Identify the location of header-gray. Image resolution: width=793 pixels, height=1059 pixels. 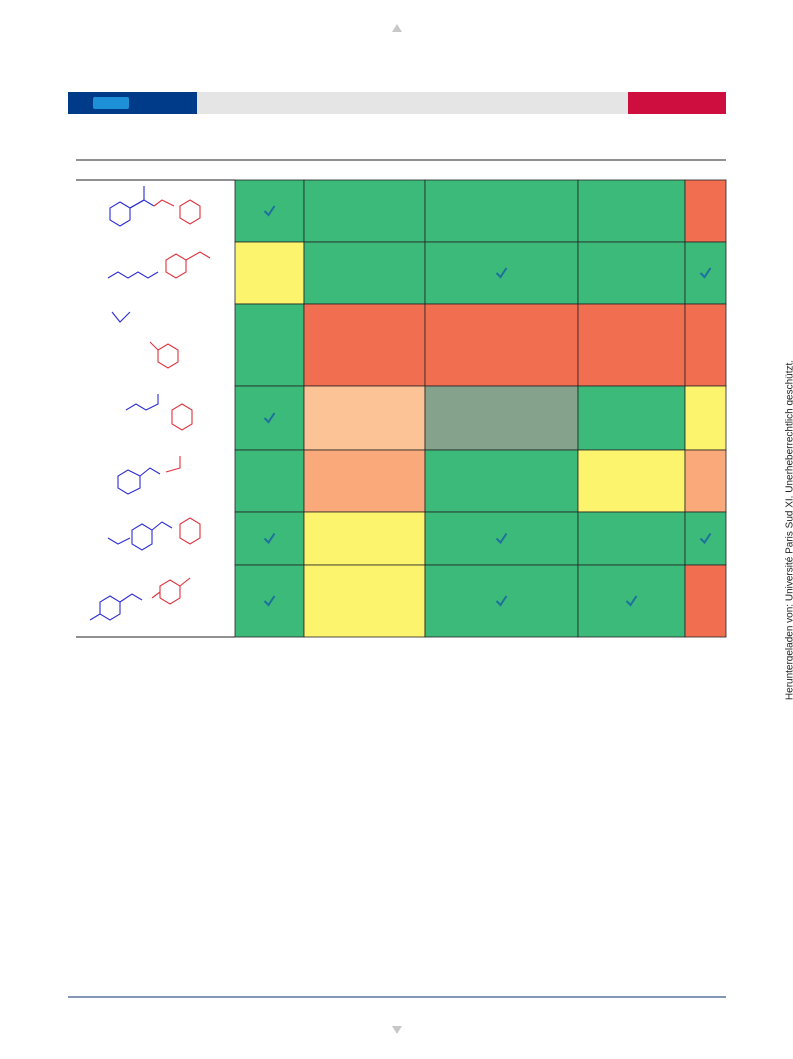
(412, 103).